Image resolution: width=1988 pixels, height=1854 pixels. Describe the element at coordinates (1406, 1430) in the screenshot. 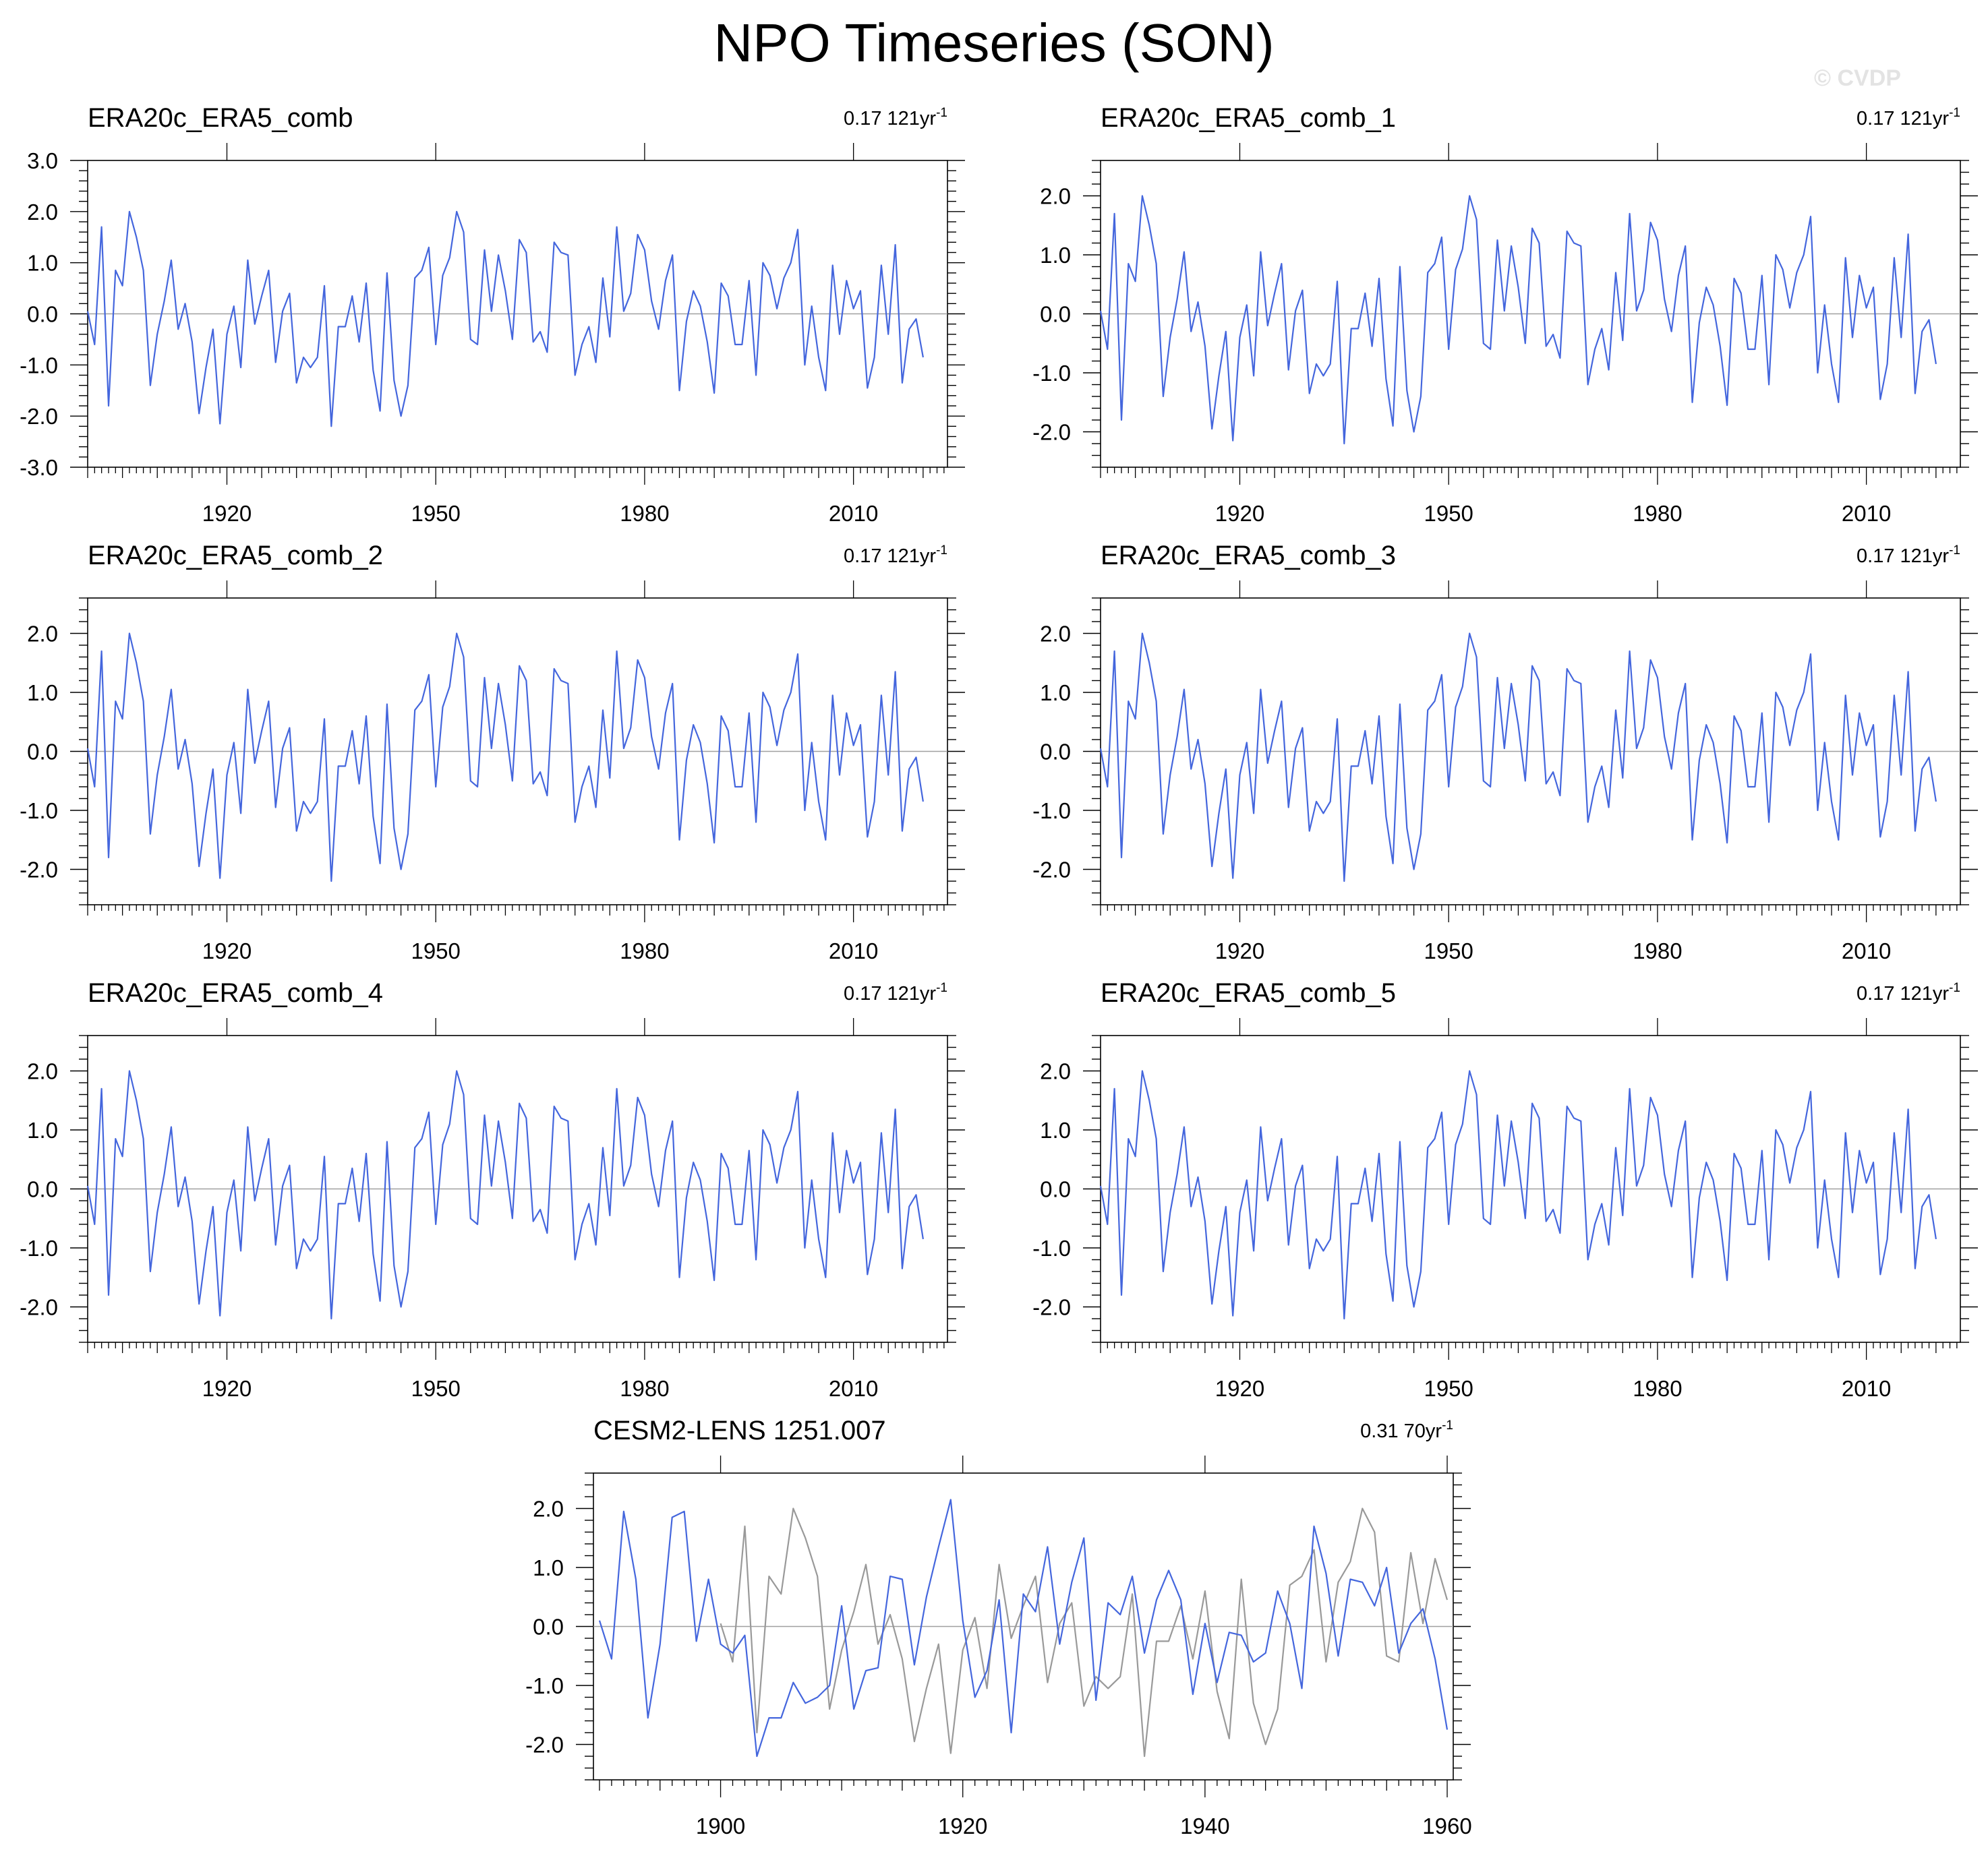

I see `trend-label: 0.31 70yr-1` at that location.